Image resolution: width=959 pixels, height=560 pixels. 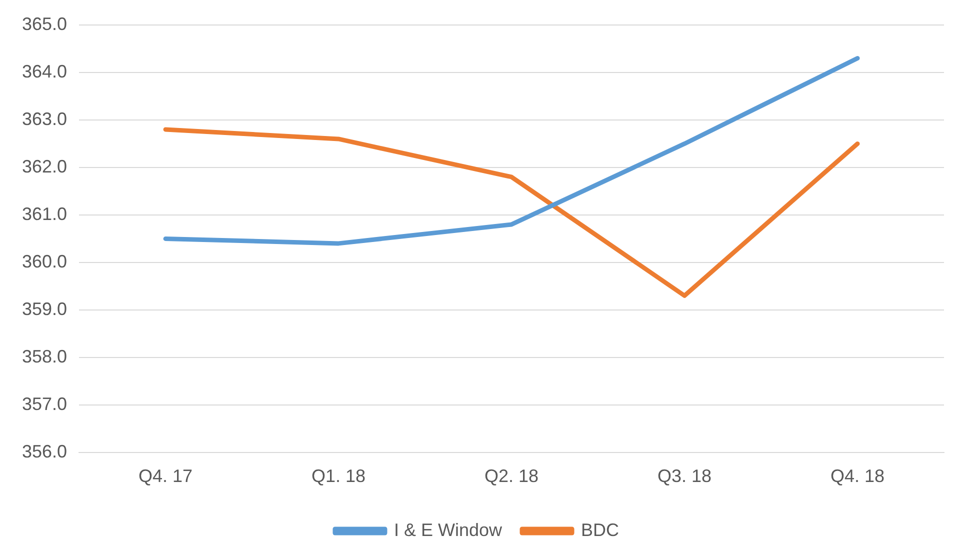 I want to click on x-tick-label: Q1. 18, so click(x=339, y=476).